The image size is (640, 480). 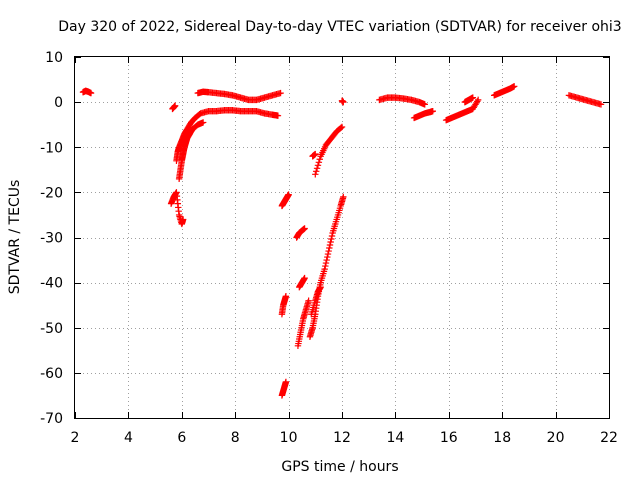 What do you see at coordinates (51, 148) in the screenshot?
I see `y-tick-label: -10` at bounding box center [51, 148].